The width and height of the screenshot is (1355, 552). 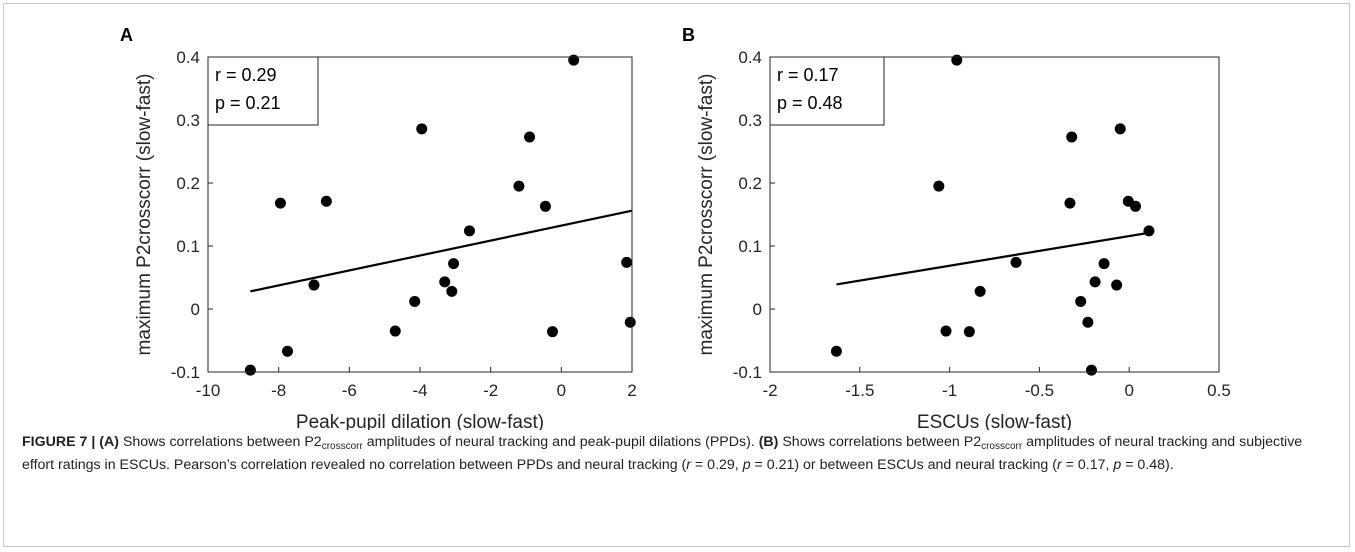 I want to click on panel-a-annotation-text: r = 0.29, so click(x=246, y=75).